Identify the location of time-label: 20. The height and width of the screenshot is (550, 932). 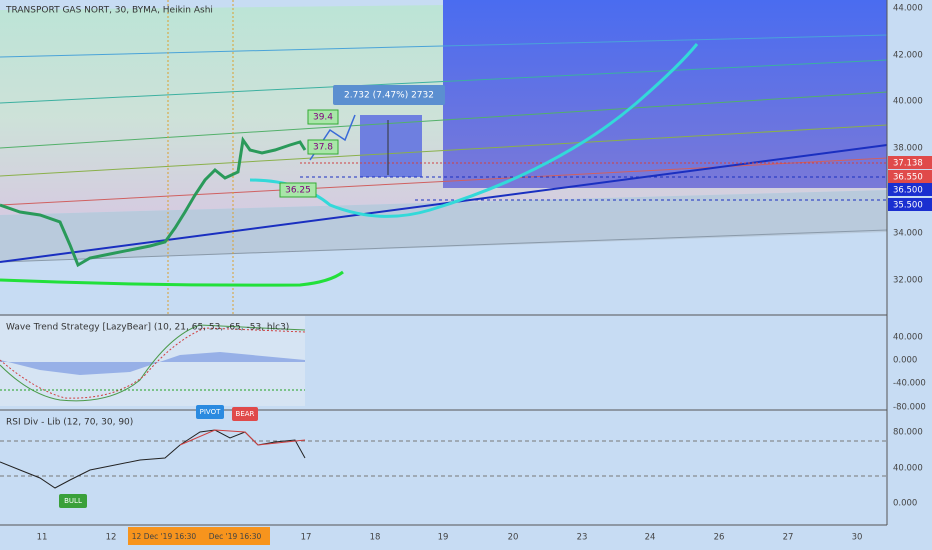
(513, 538).